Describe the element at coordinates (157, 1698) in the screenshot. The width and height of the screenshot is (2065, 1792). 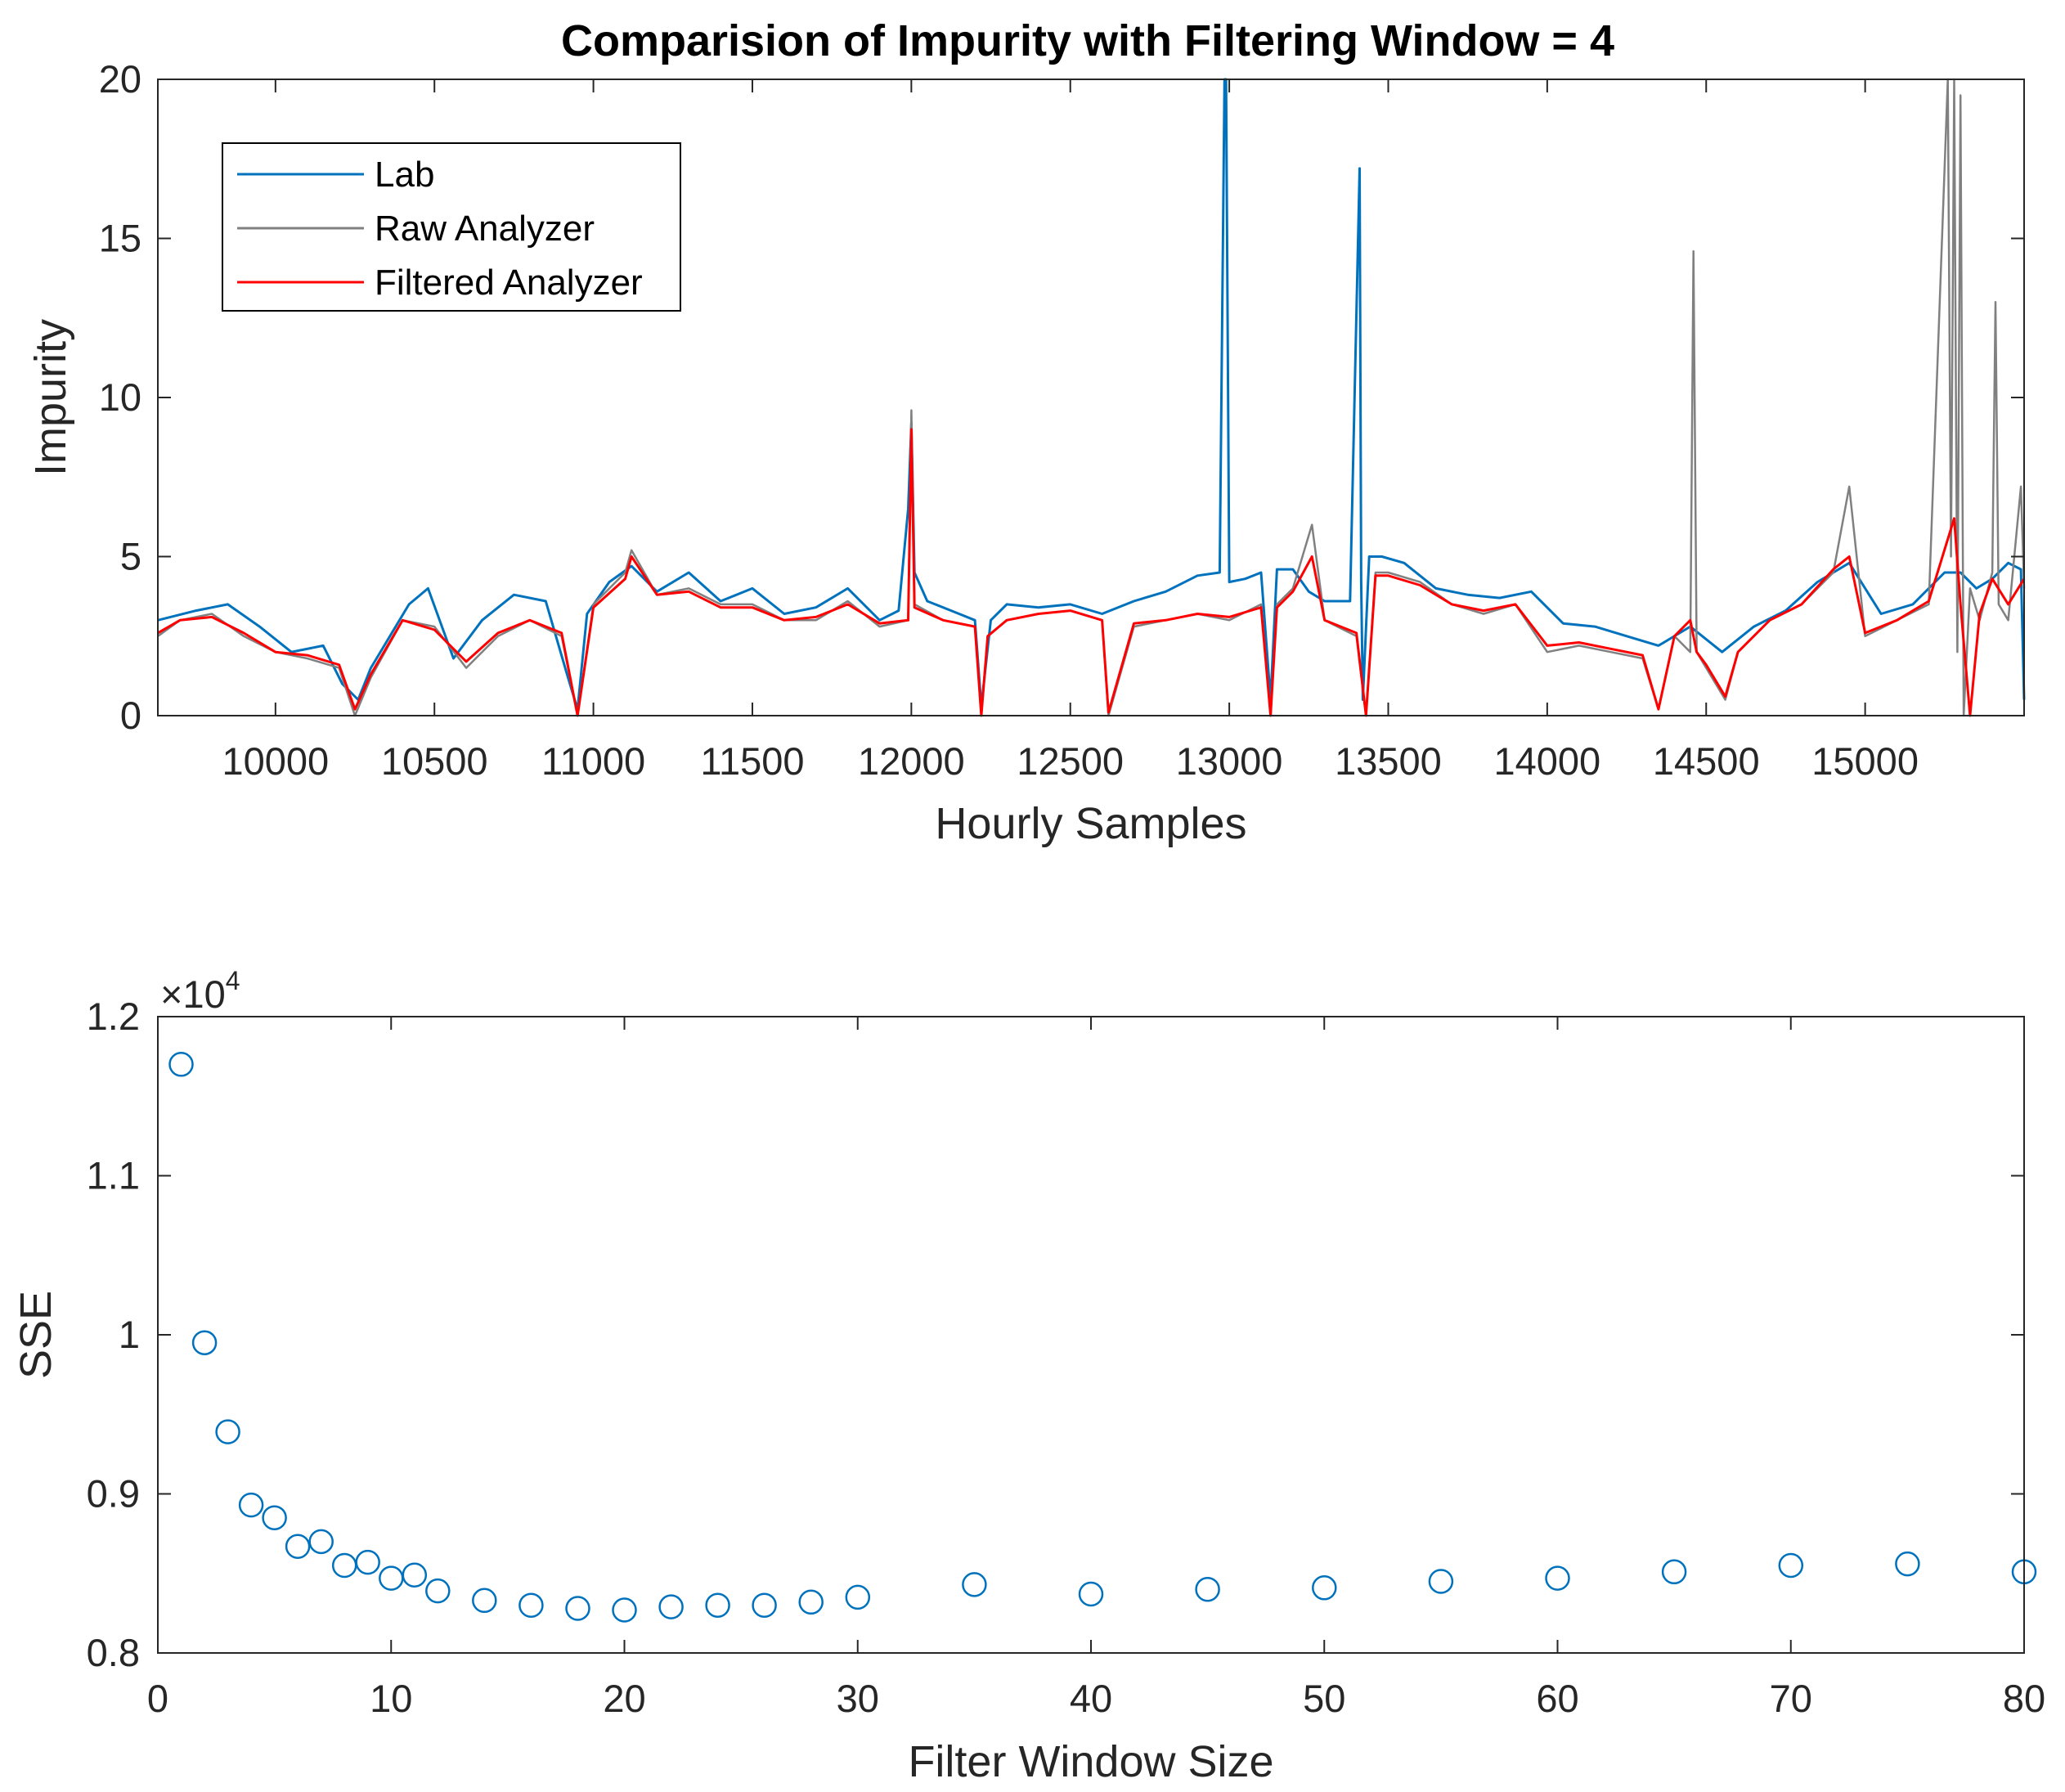
I see `bottom-x-tick-label: 0` at that location.